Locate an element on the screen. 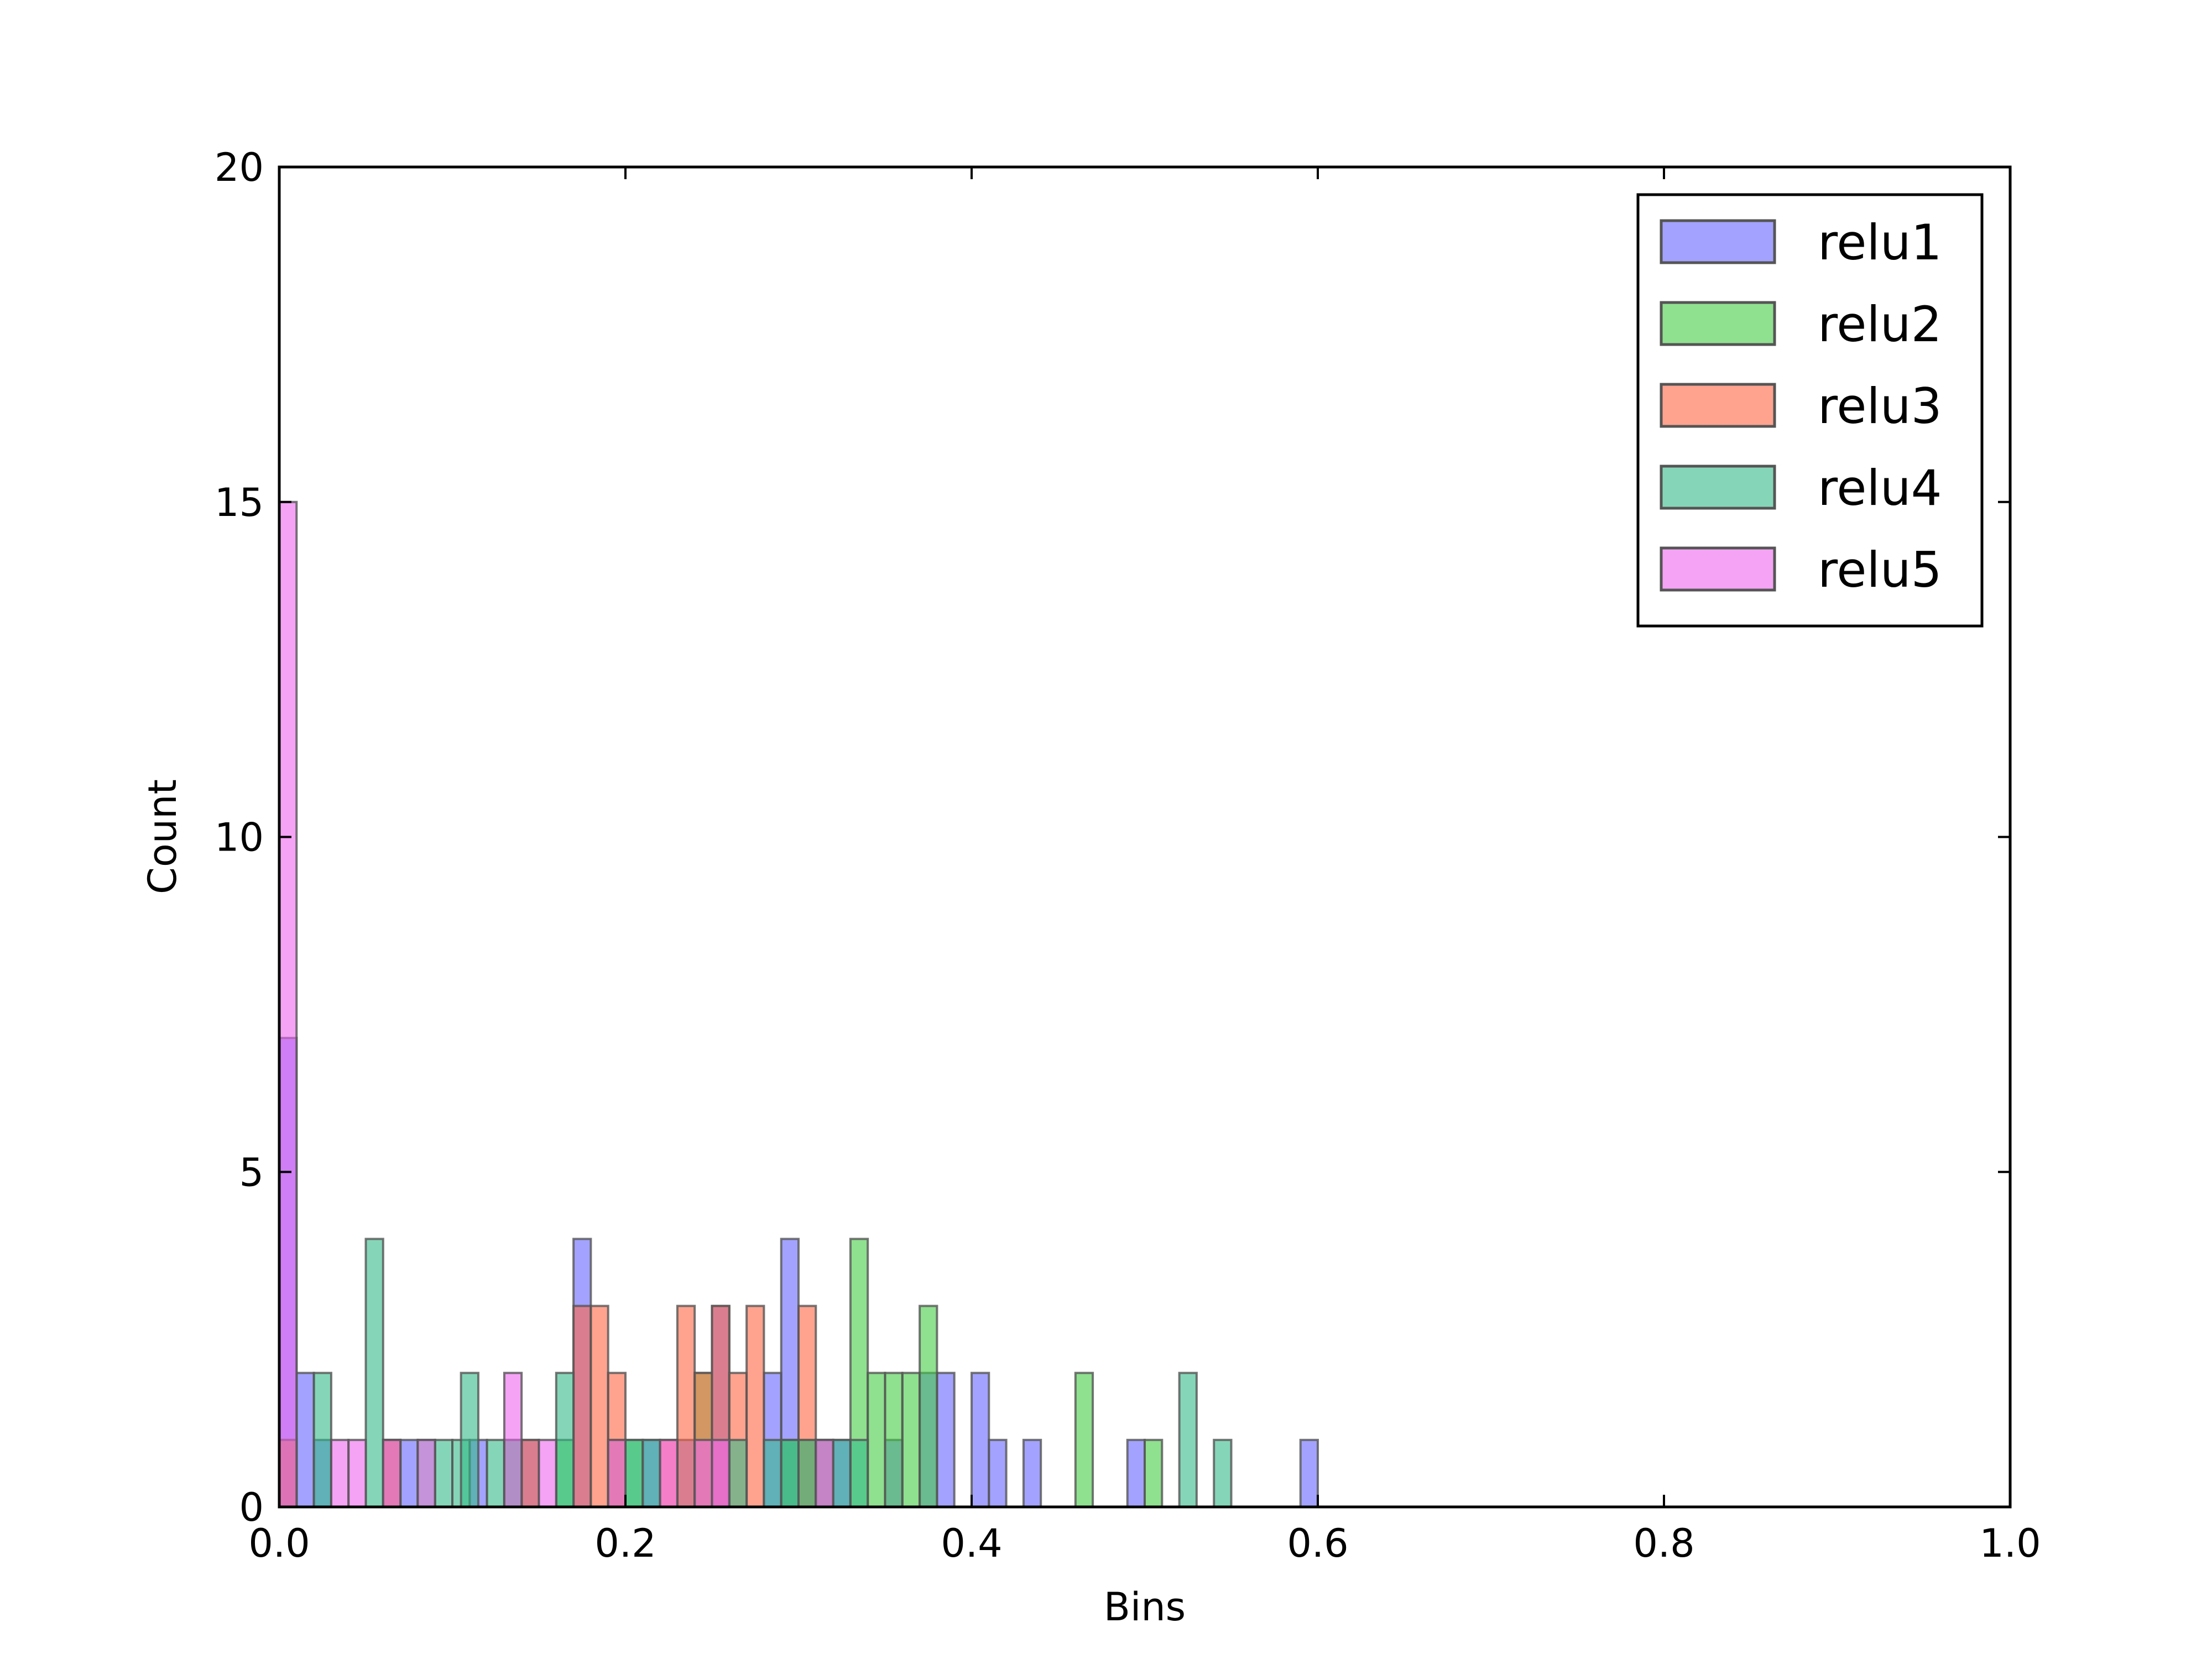 The width and height of the screenshot is (2212, 1659). x-tick-label: 0.0 is located at coordinates (279, 1544).